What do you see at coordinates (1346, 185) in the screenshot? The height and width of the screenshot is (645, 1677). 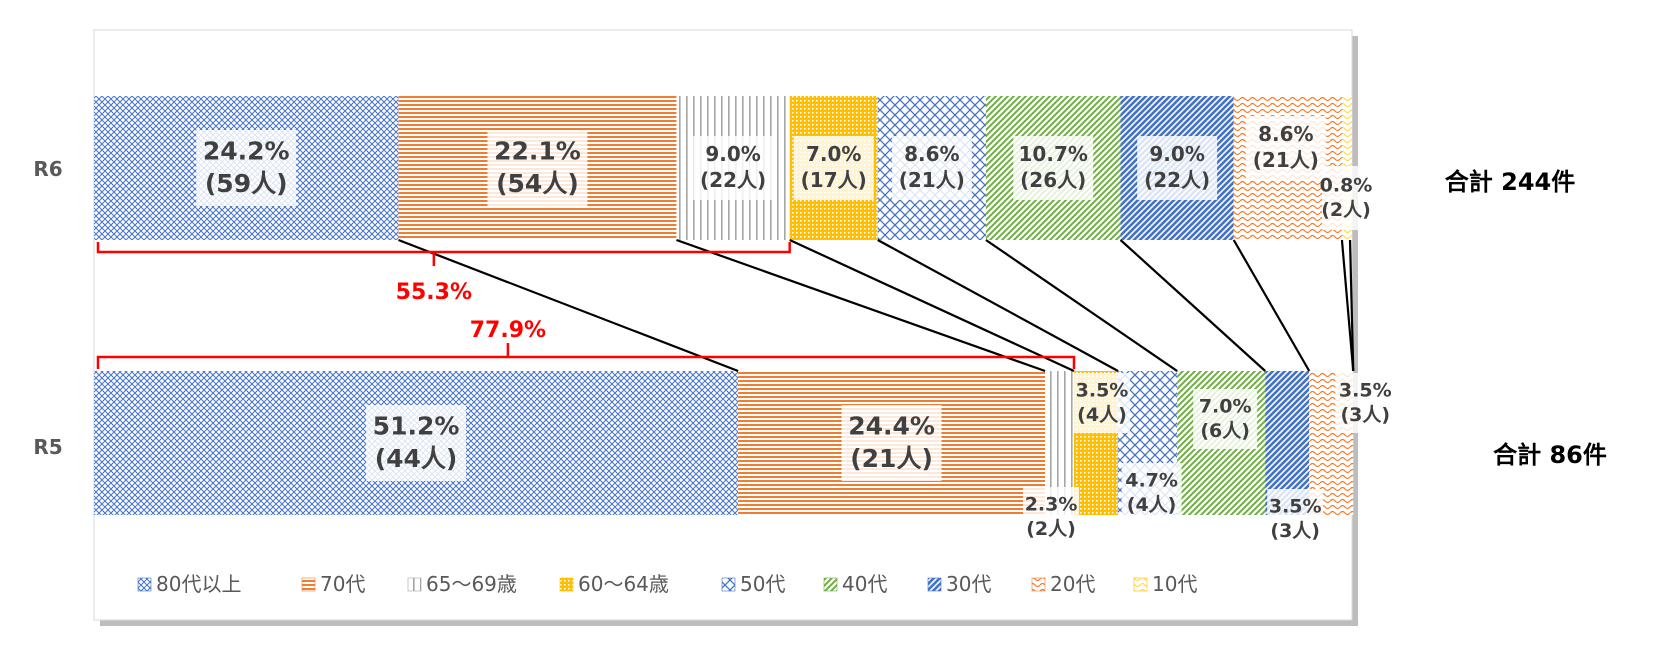 I see `data-label-value: 0.8%` at bounding box center [1346, 185].